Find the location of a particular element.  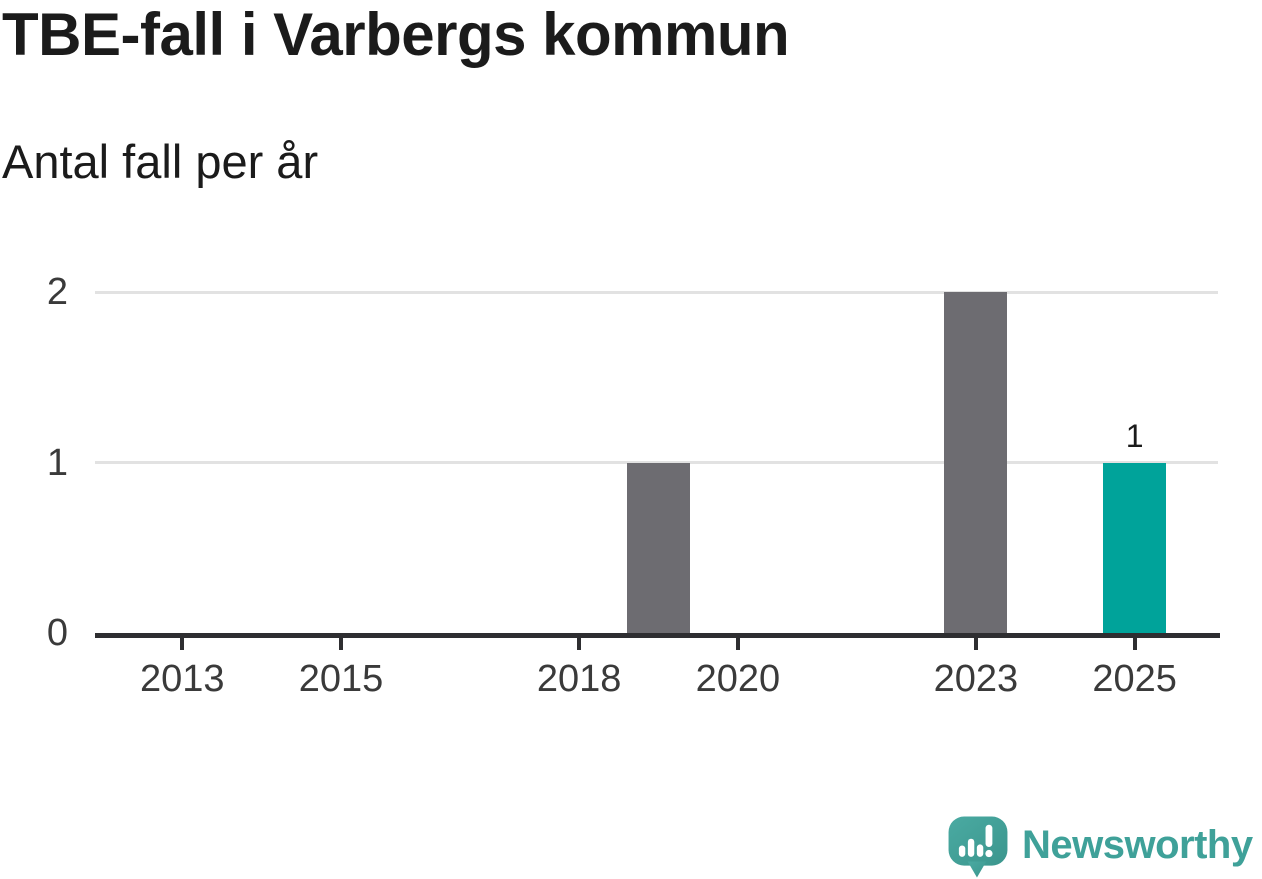

logo-bar-chart is located at coordinates (971, 847).